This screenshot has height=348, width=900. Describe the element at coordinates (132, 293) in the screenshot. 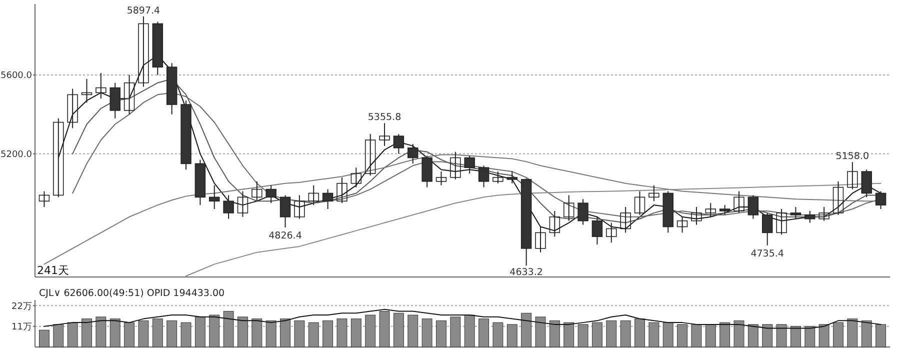

I see `chart-title: CJL∨ 62606.00(49:51) OPID 194433.00` at that location.